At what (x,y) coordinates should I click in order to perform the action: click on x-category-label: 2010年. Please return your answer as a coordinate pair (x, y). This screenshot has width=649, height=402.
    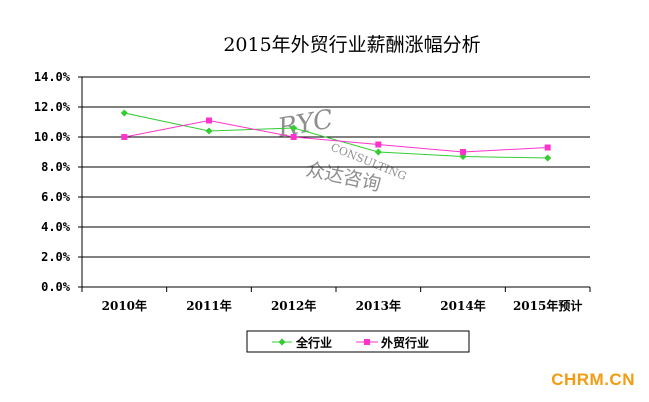
    Looking at the image, I should click on (124, 305).